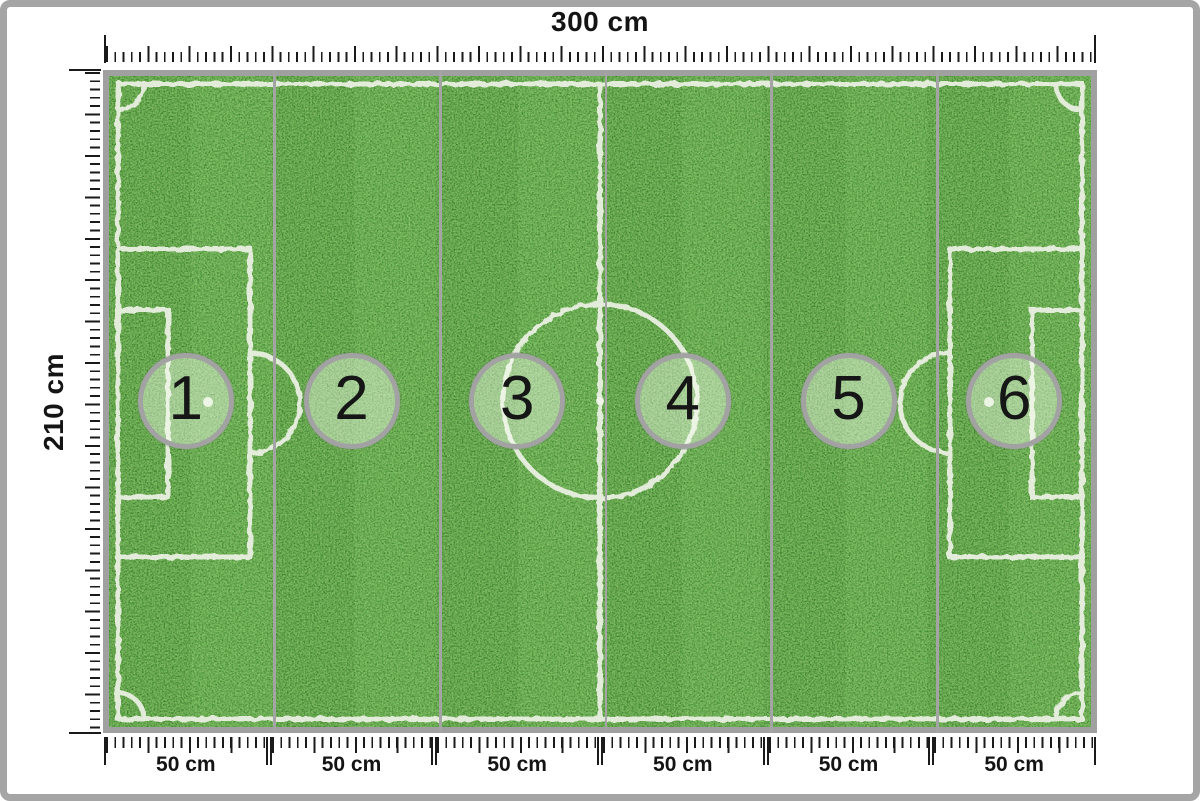  What do you see at coordinates (848, 398) in the screenshot?
I see `panel-number: 5` at bounding box center [848, 398].